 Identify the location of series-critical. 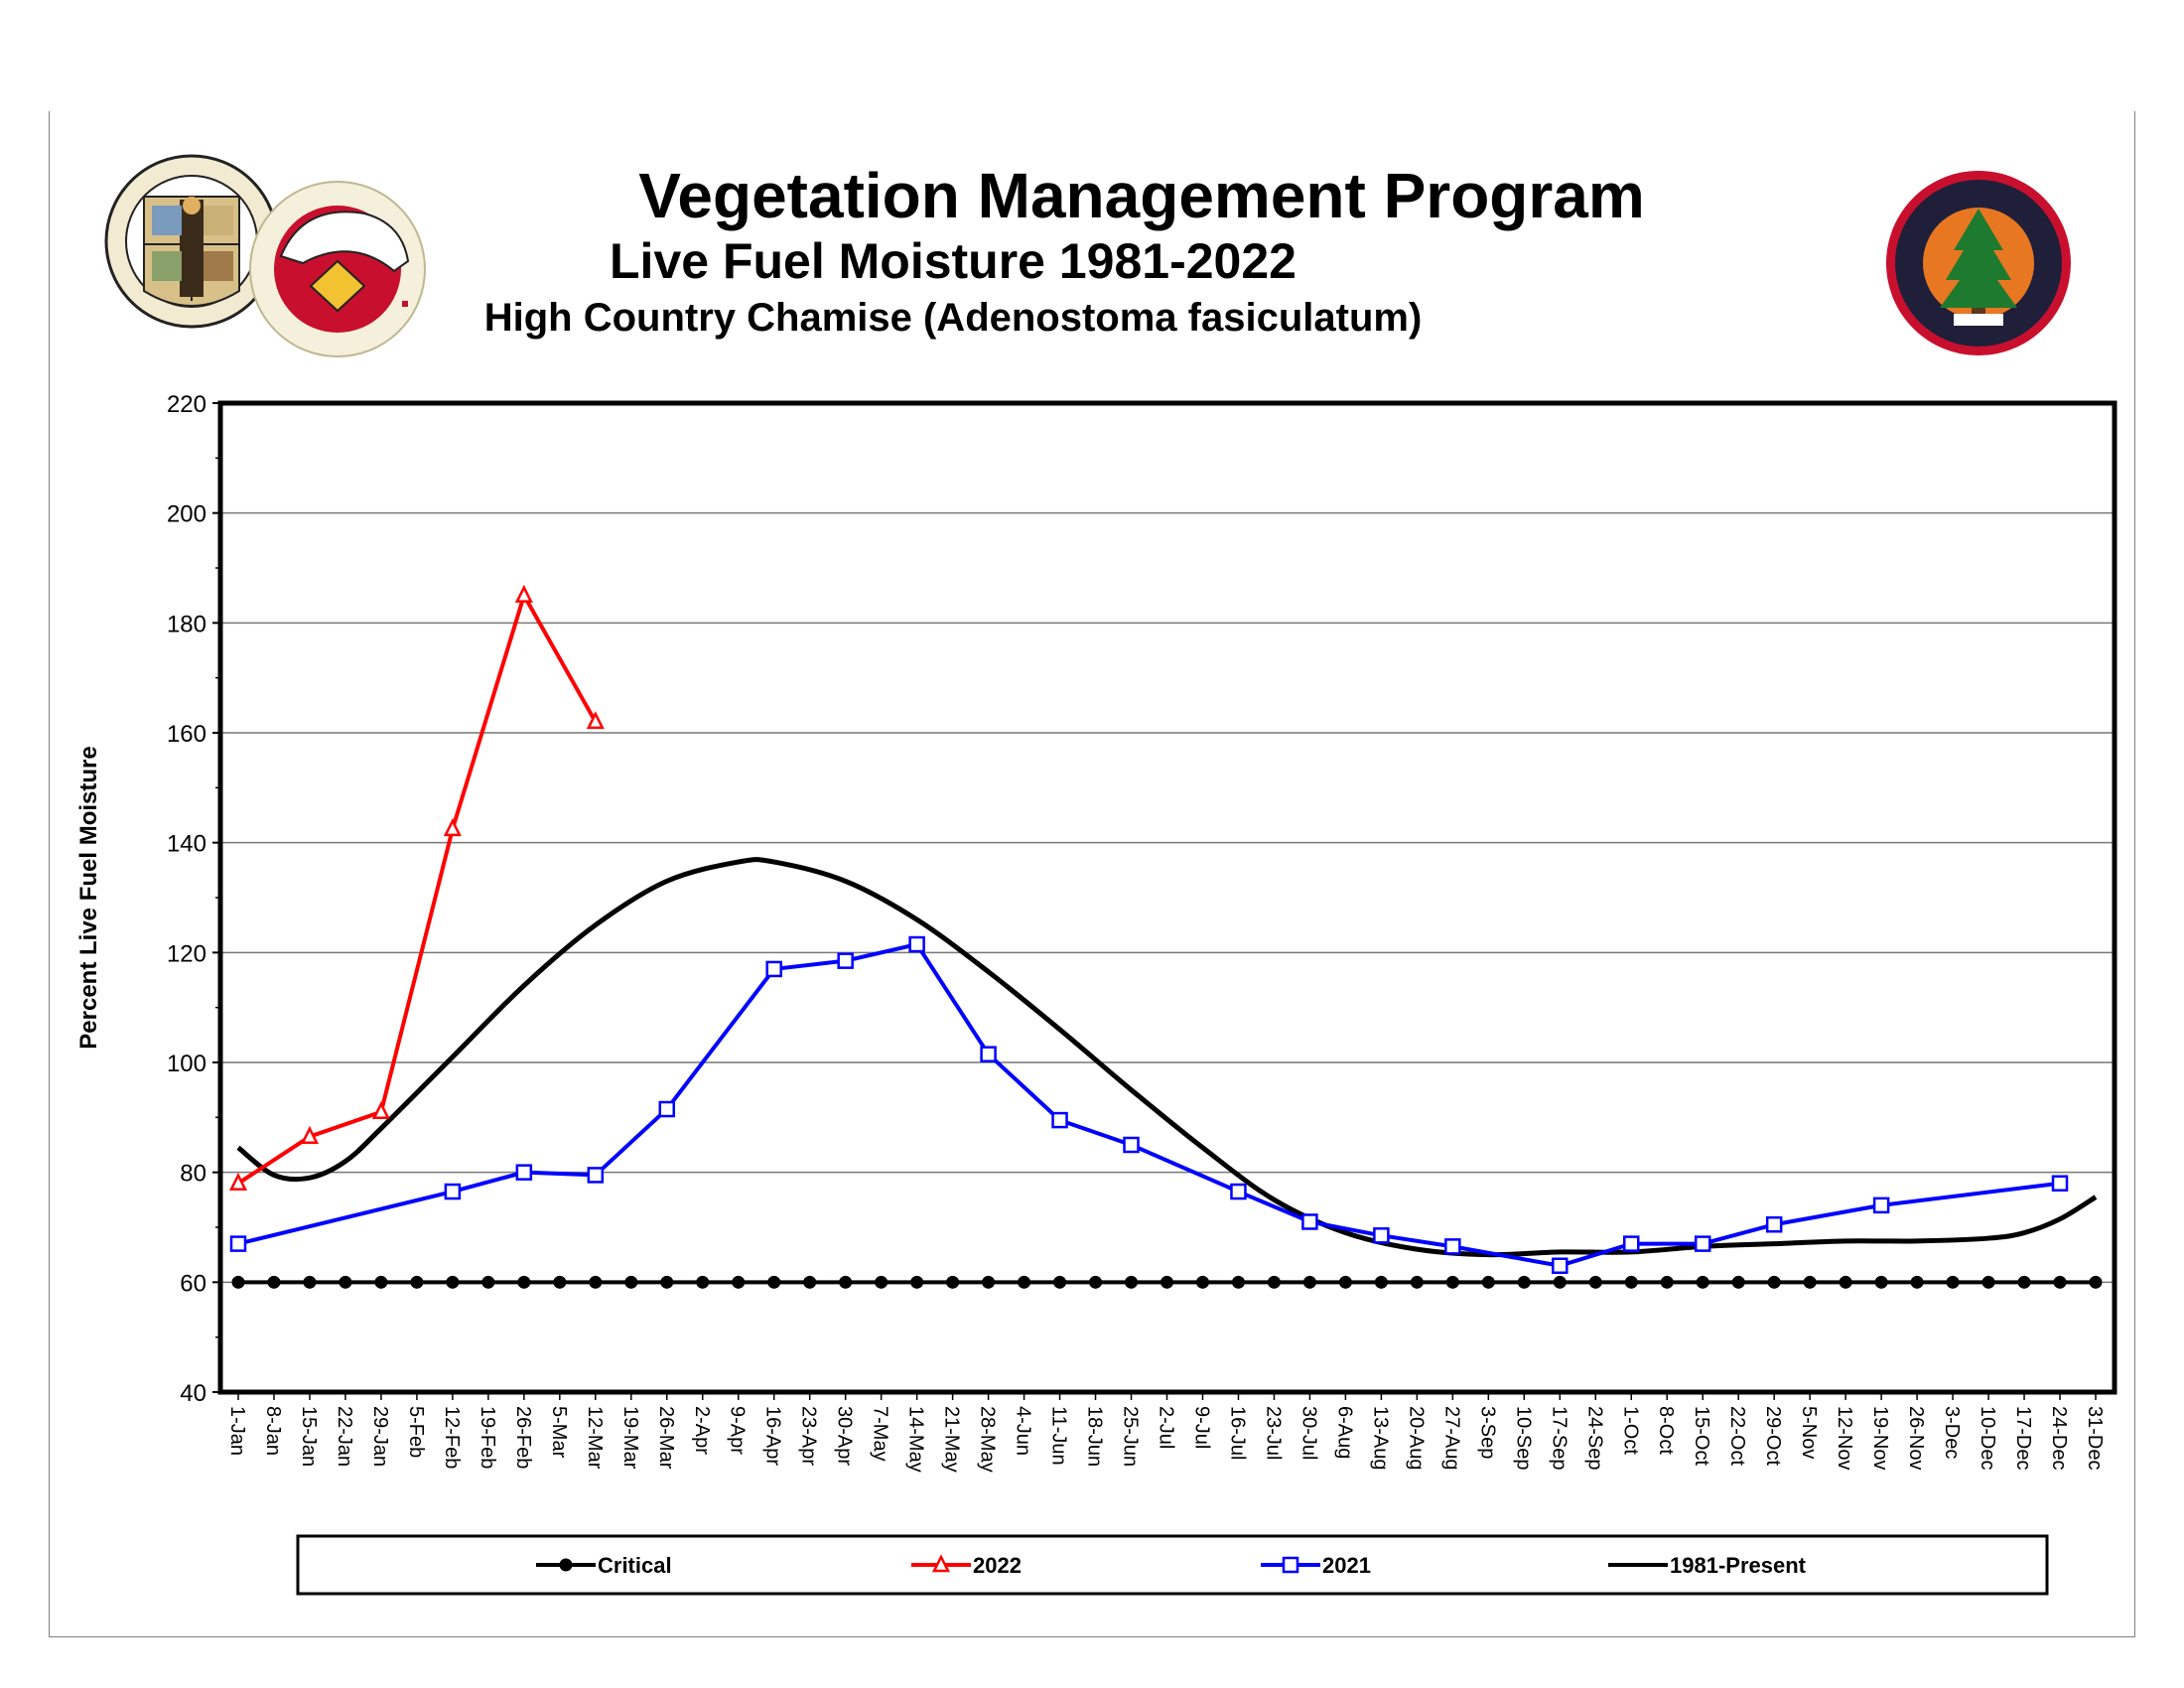
(1167, 1282).